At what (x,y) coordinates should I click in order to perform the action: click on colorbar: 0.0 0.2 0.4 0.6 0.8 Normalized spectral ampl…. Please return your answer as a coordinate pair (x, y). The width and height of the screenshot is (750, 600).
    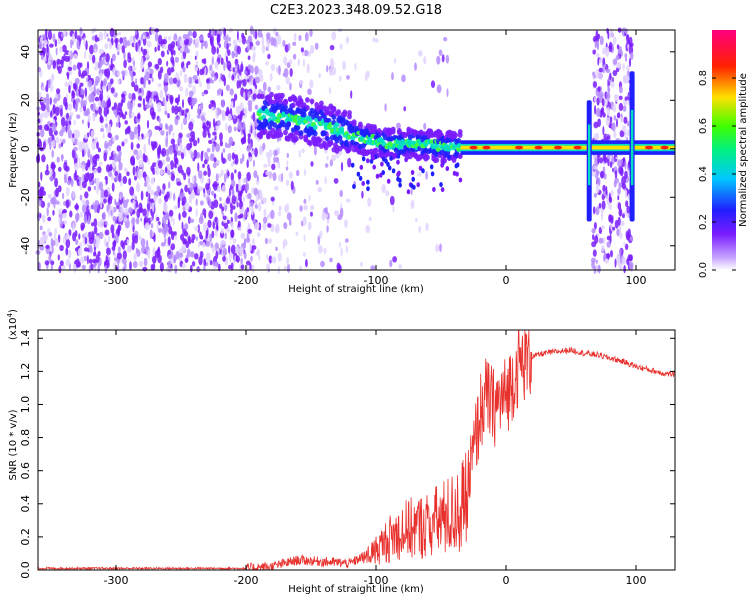
    Looking at the image, I should click on (723, 154).